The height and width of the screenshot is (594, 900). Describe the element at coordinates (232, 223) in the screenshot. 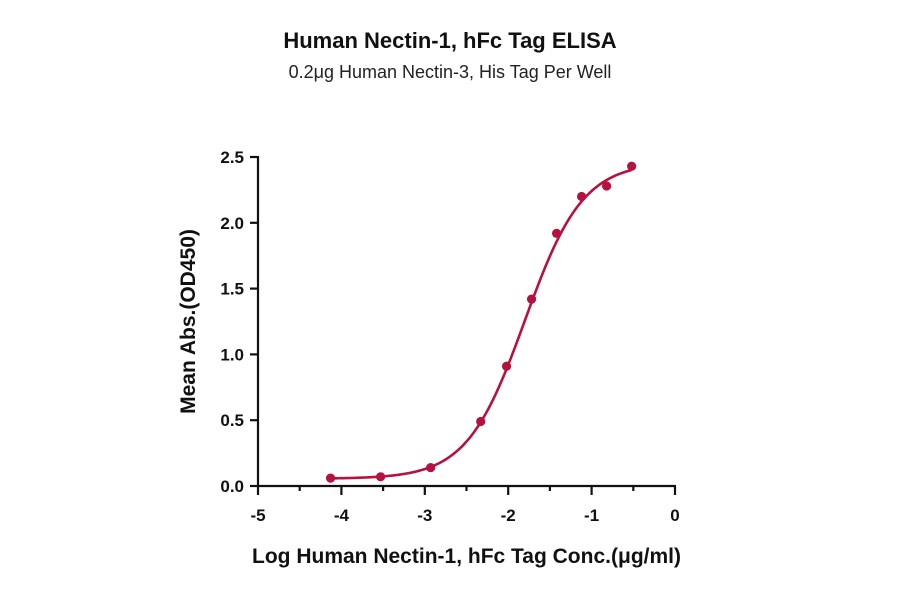

I see `y-tick-label: 2.0` at that location.